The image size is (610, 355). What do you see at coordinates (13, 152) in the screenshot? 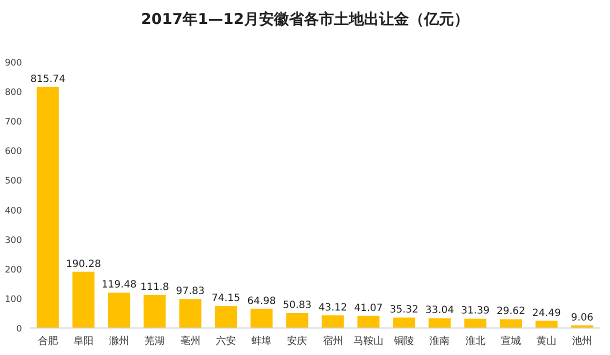
I see `y-tick-label: 600` at bounding box center [13, 152].